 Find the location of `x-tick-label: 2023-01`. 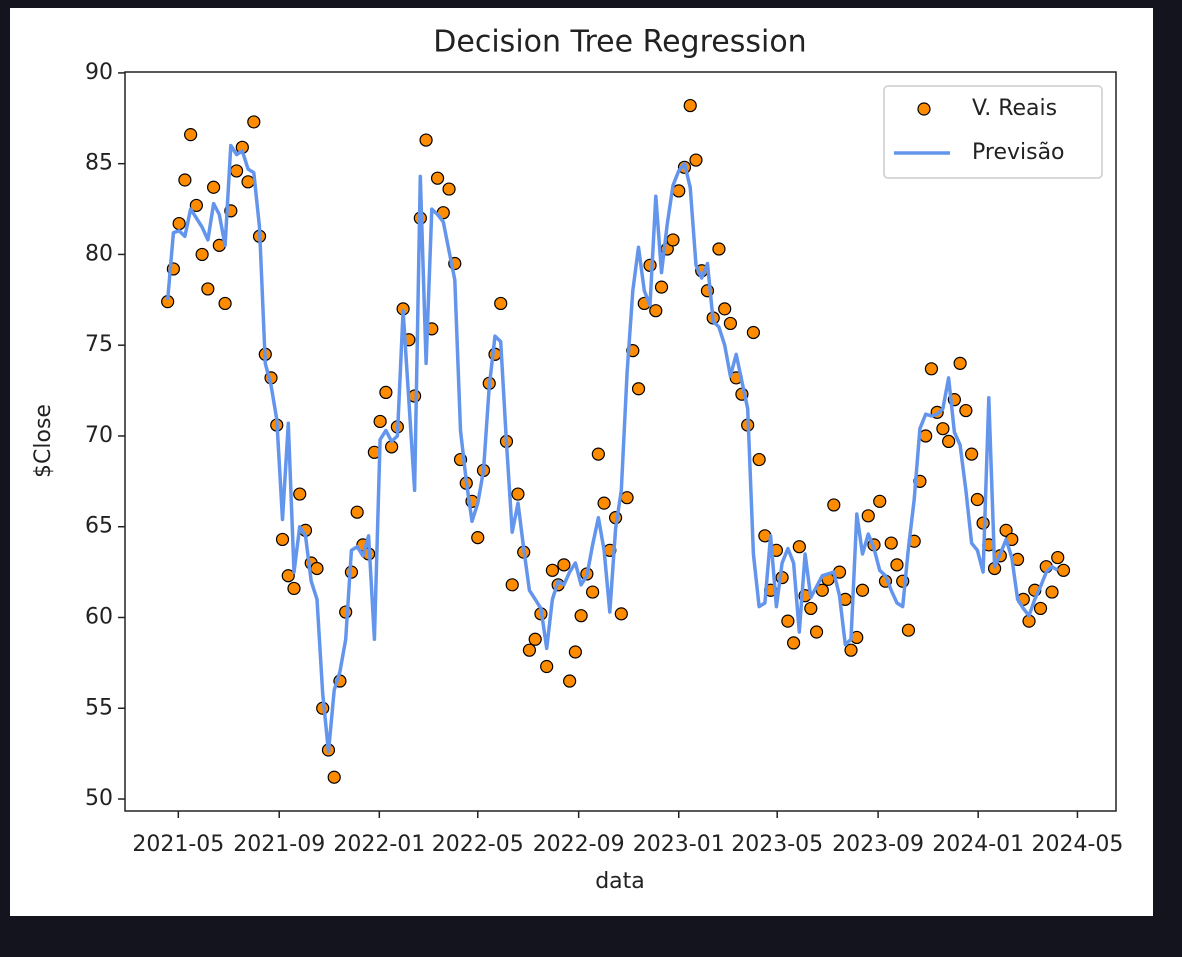

x-tick-label: 2023-01 is located at coordinates (679, 844).